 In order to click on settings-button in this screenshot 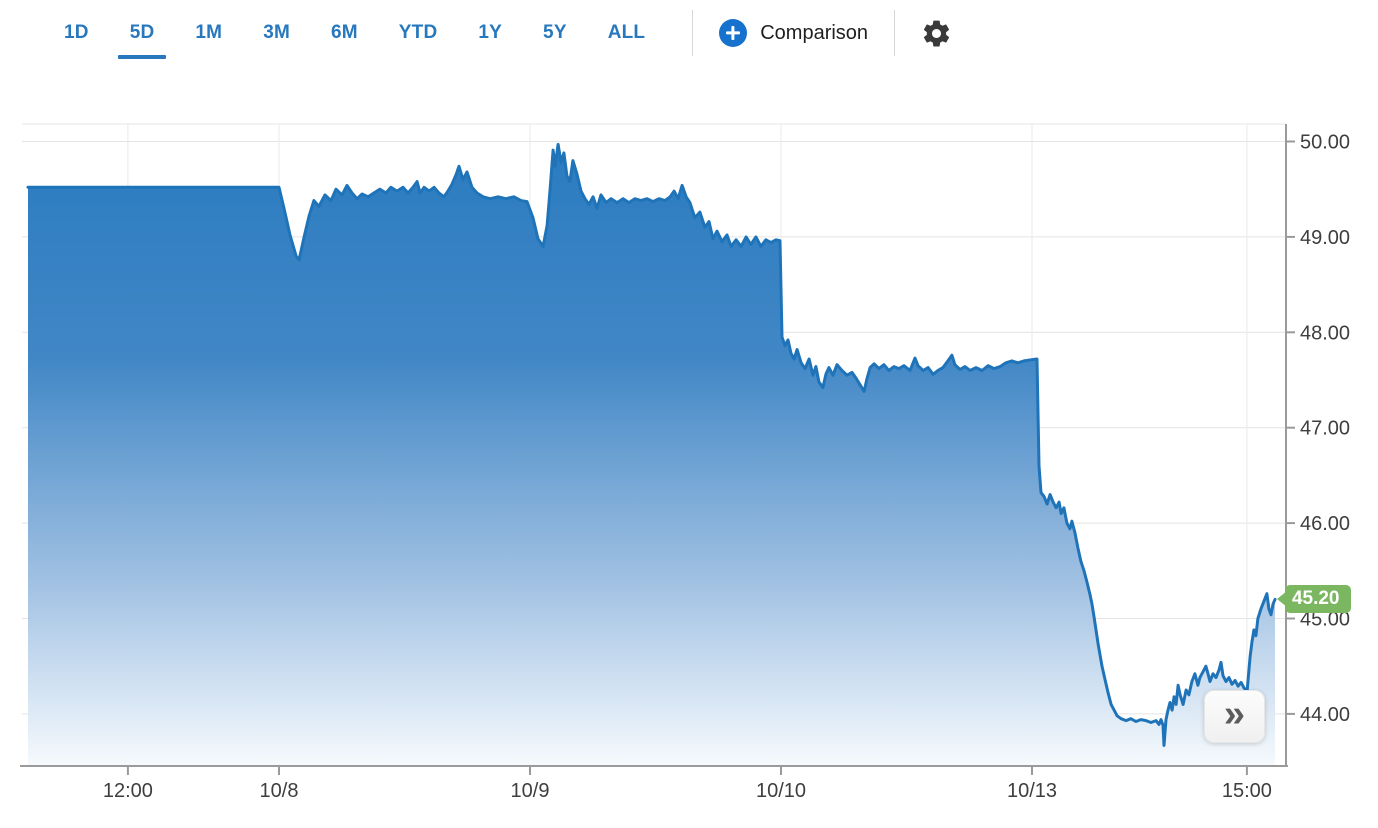, I will do `click(936, 33)`.